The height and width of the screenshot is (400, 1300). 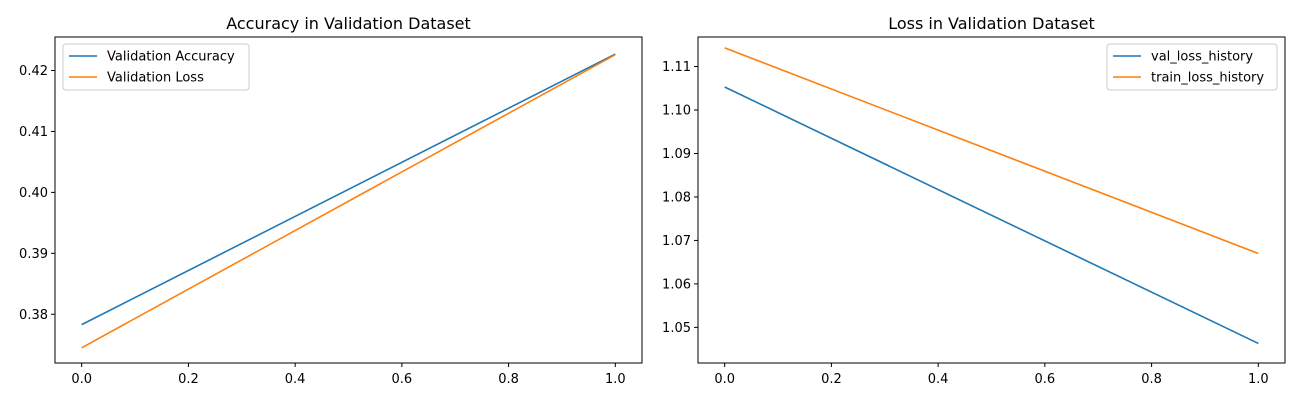 I want to click on legend: val_loss_history train_loss_history, so click(x=1192, y=67).